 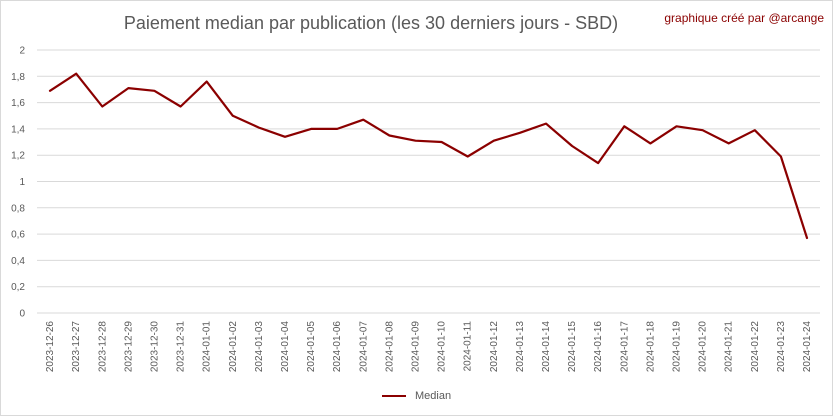 I want to click on y-tick-label: 1,8, so click(x=18, y=77).